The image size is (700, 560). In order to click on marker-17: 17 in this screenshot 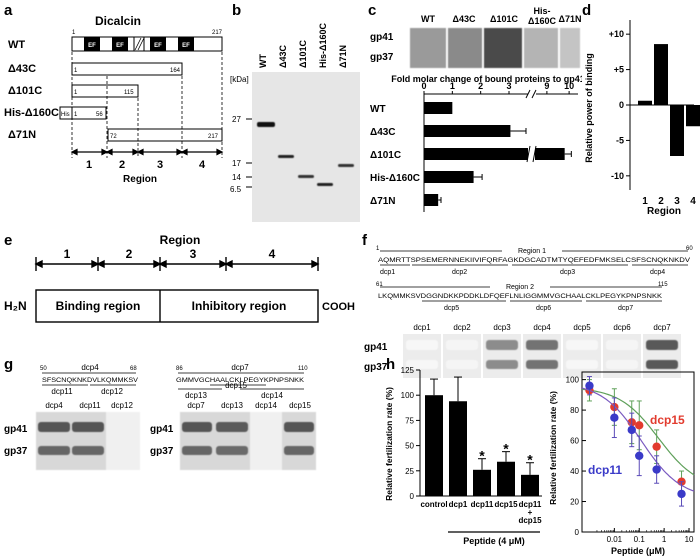, I will do `click(236, 163)`.